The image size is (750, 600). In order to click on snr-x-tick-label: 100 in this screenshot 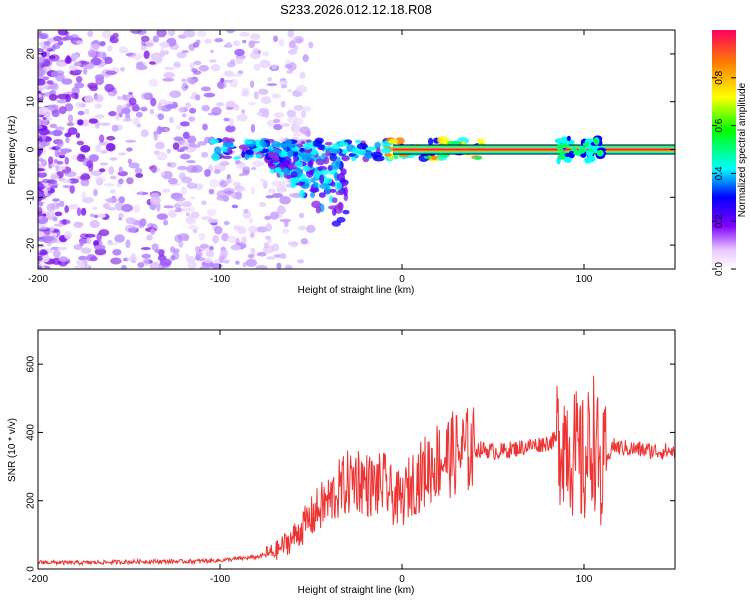, I will do `click(584, 579)`.